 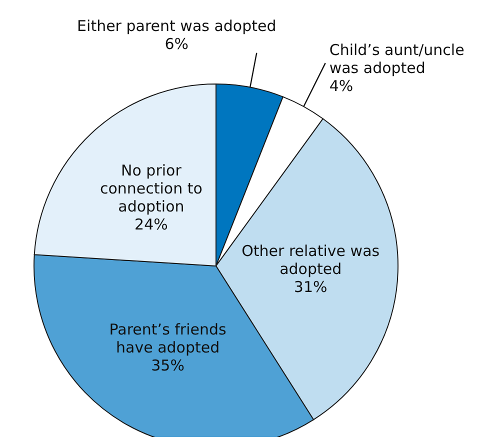 What do you see at coordinates (311, 287) in the screenshot?
I see `data-label: 31%` at bounding box center [311, 287].